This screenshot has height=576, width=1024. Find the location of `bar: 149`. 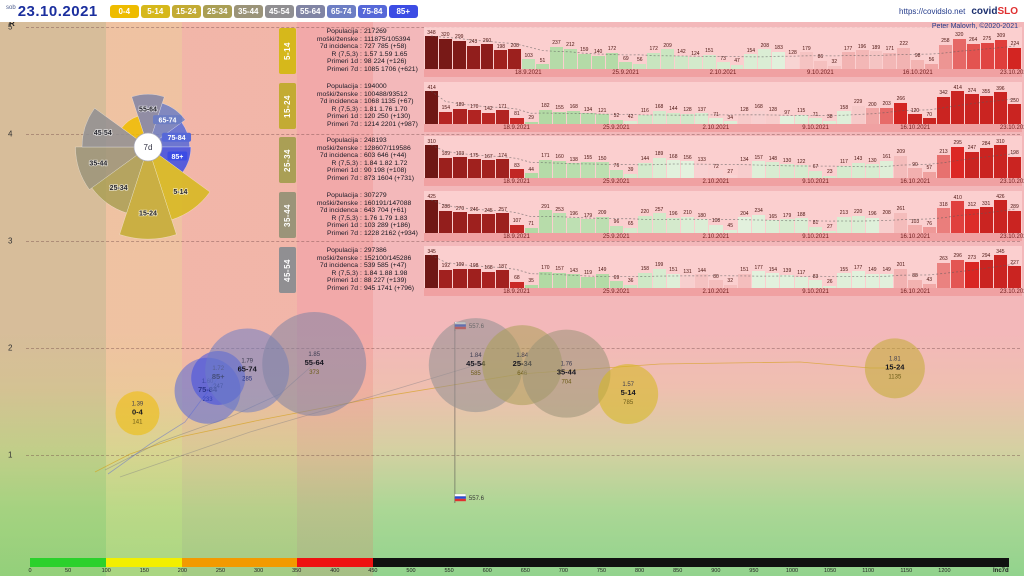

bar: 149 is located at coordinates (872, 267).